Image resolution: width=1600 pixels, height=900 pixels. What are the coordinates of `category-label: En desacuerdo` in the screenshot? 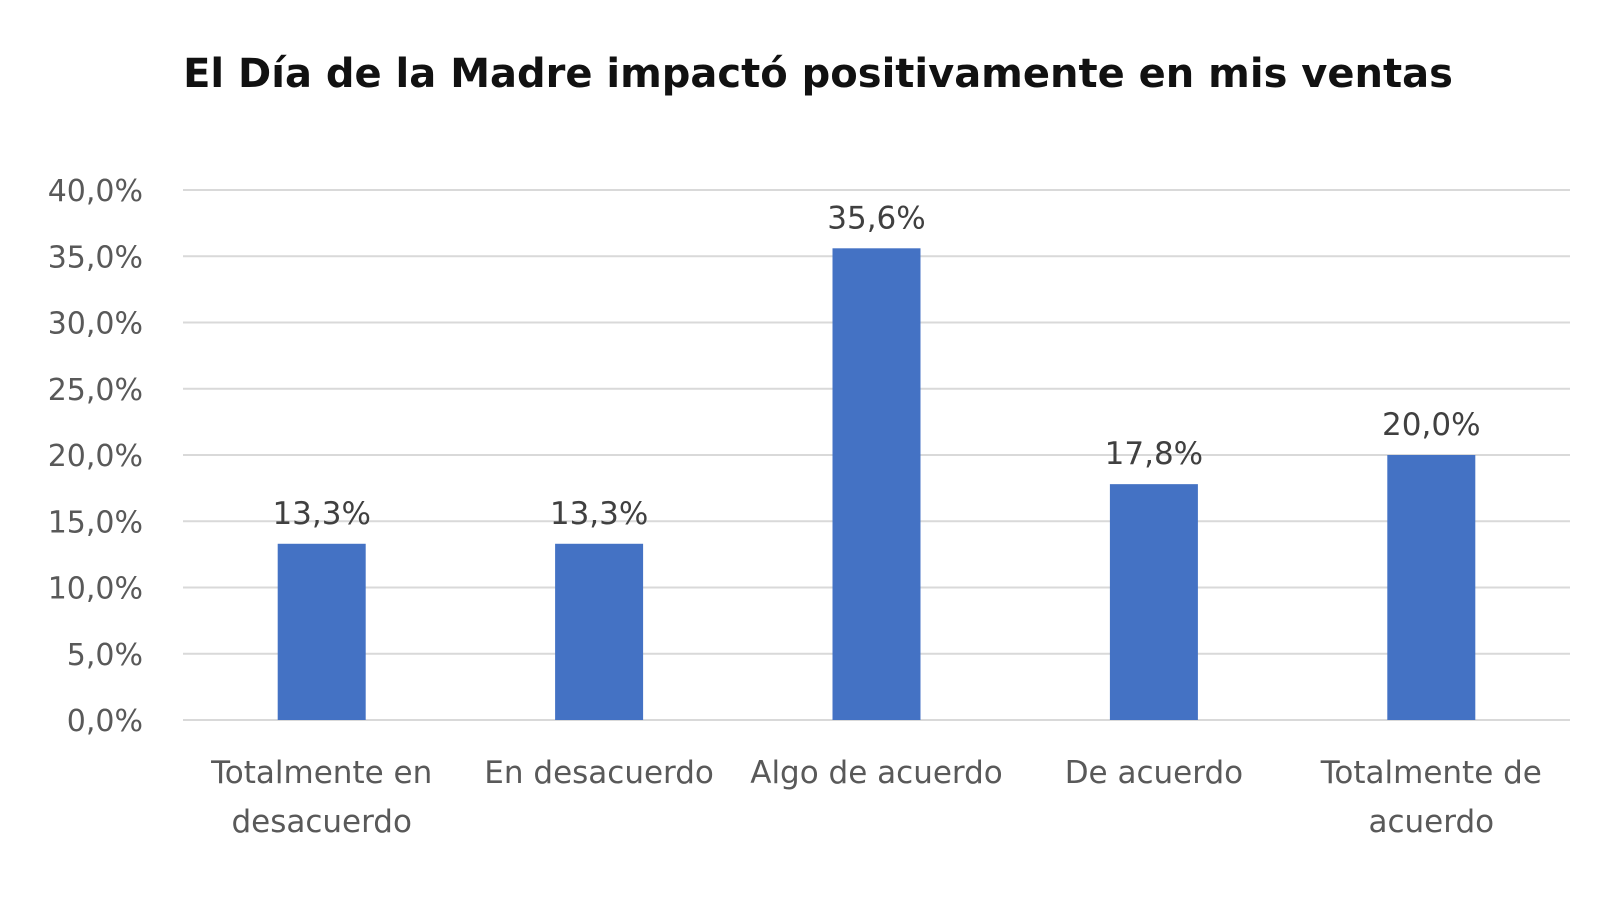 It's located at (599, 773).